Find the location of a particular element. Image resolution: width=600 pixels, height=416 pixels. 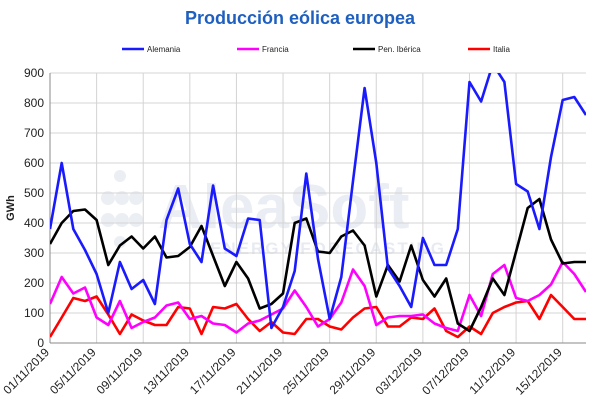

x-tick-label: 21/11/2019 is located at coordinates (259, 371).